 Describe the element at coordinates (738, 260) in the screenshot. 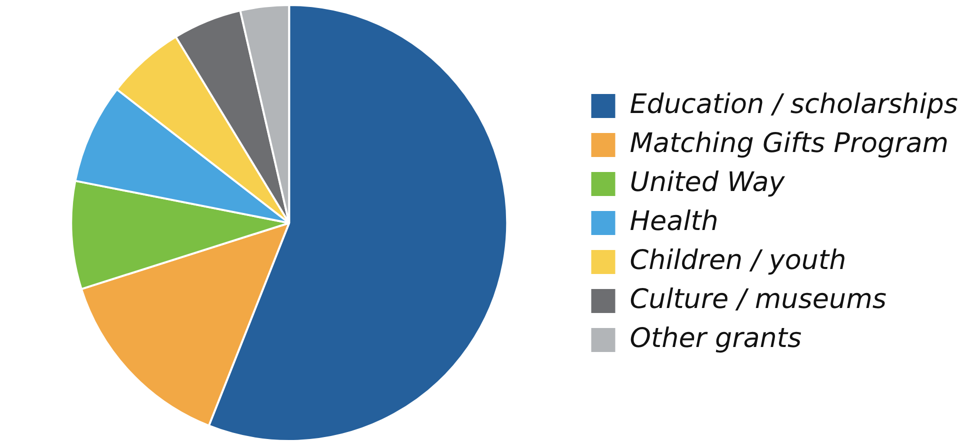

I see `legend-label: Children / youth` at that location.